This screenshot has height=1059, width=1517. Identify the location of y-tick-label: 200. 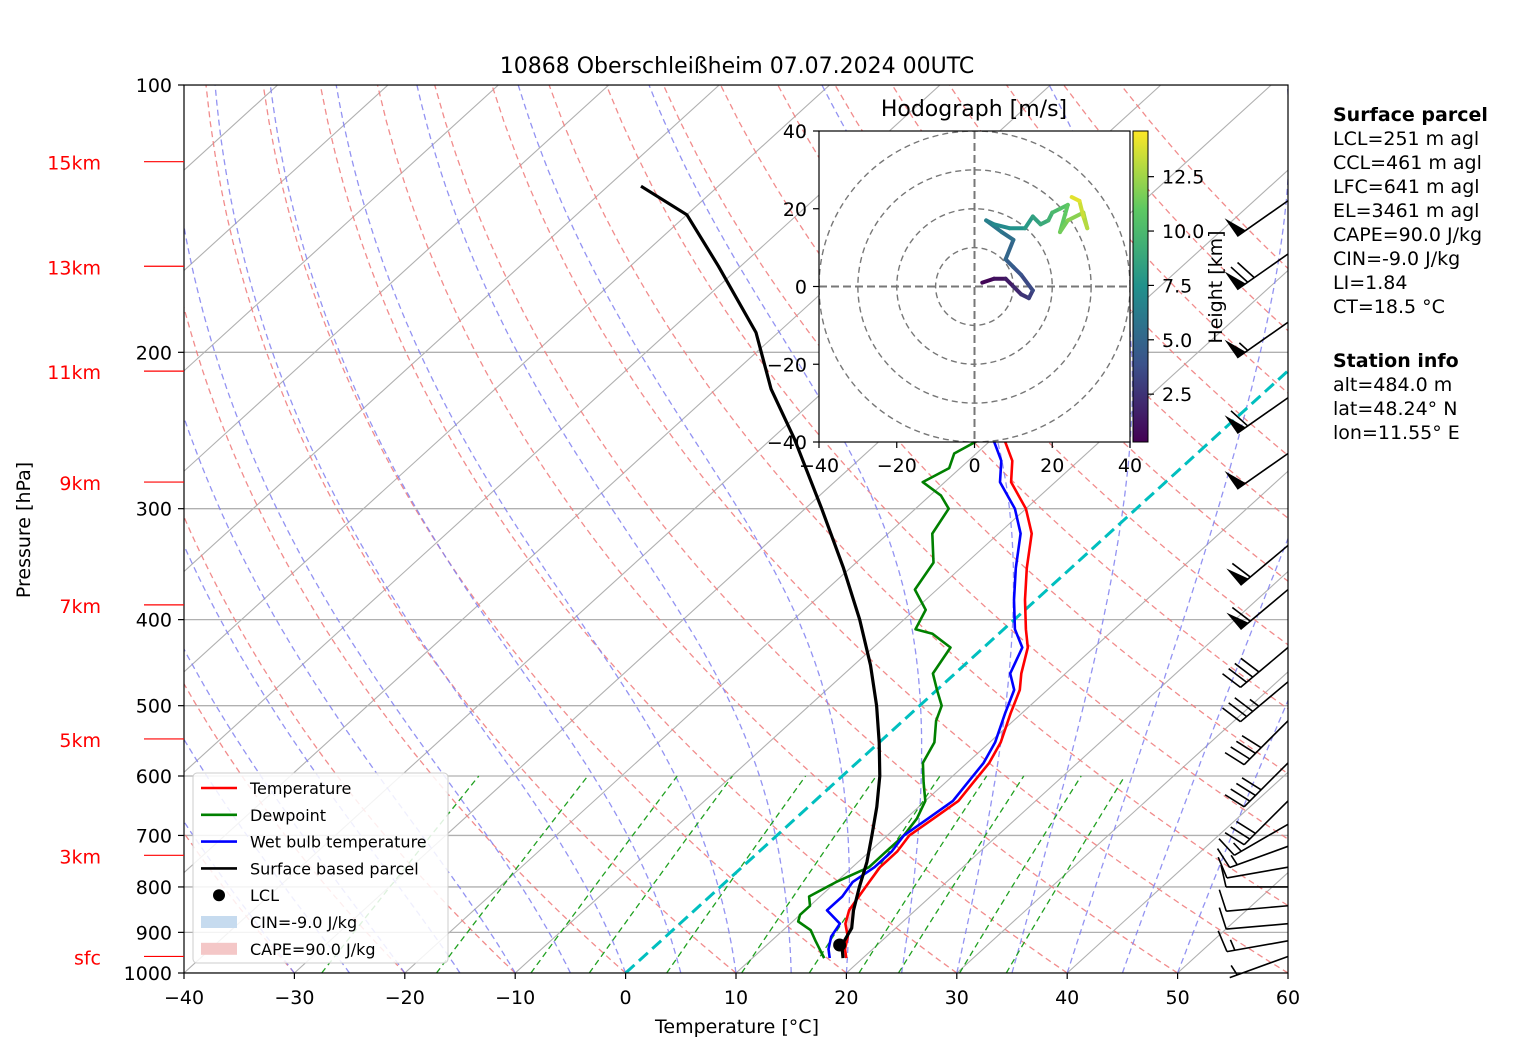
(154, 353).